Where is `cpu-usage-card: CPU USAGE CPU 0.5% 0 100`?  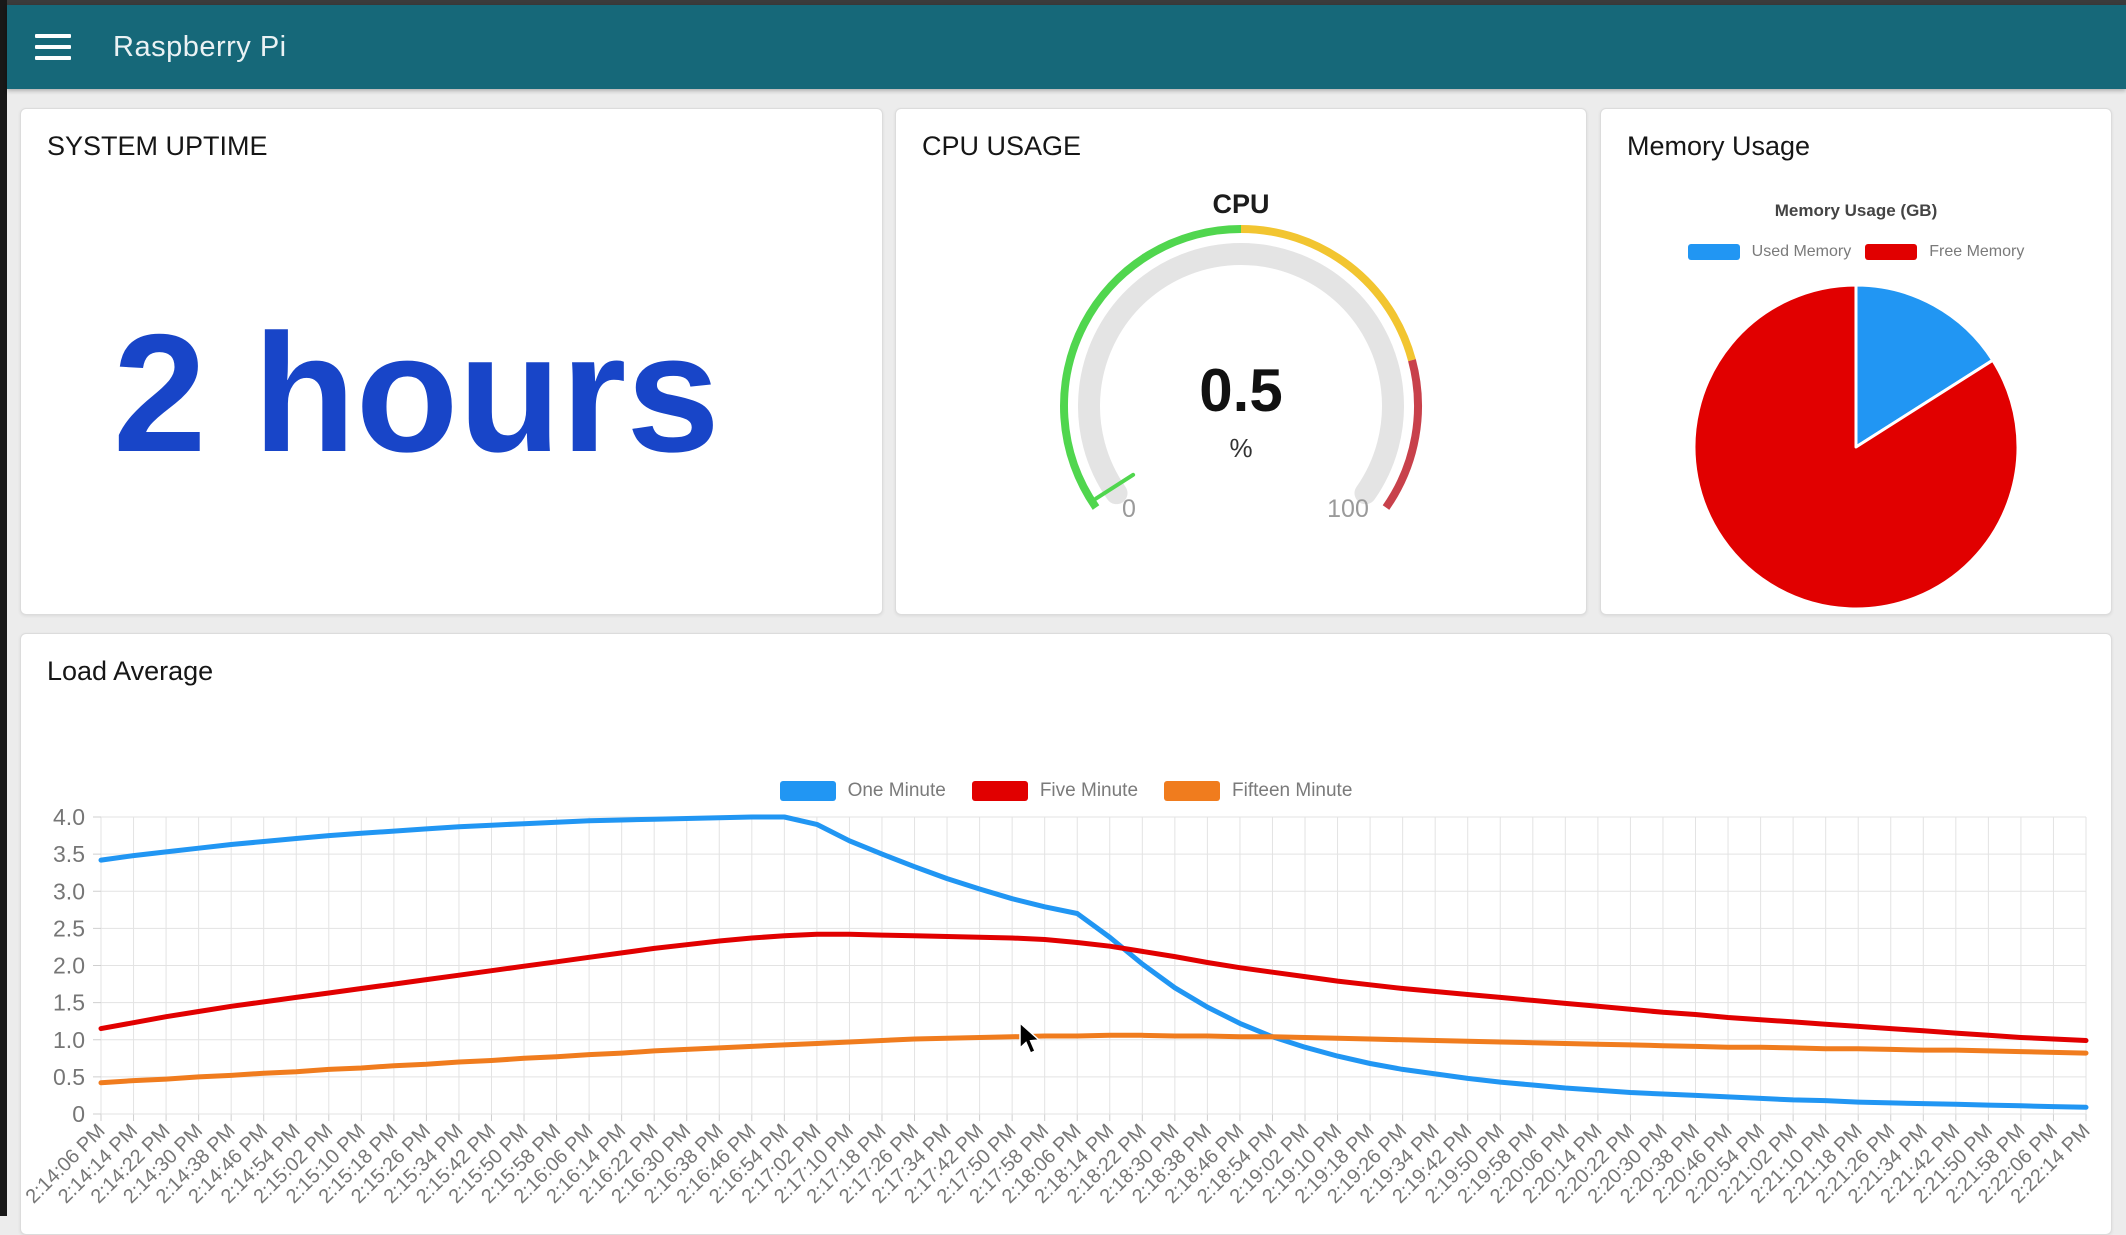 cpu-usage-card: CPU USAGE CPU 0.5% 0 100 is located at coordinates (1241, 361).